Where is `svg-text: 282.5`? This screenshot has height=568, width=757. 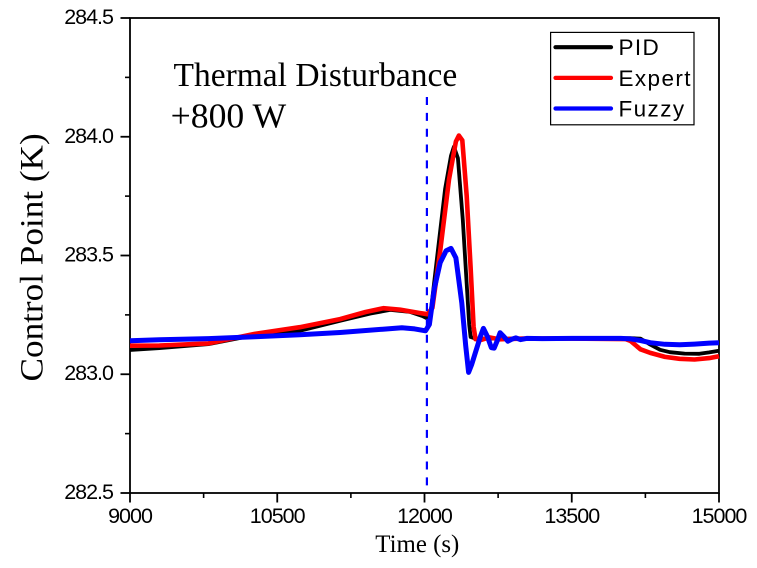
svg-text: 282.5 is located at coordinates (89, 492).